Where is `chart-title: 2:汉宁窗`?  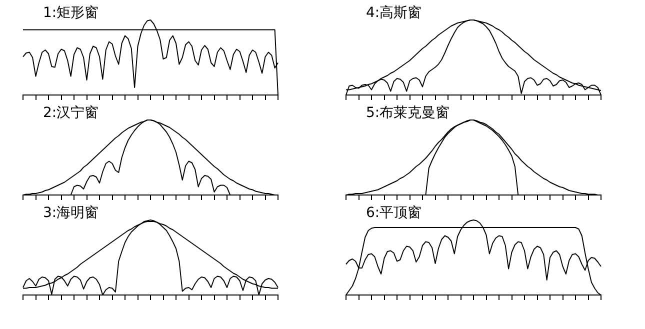 chart-title: 2:汉宁窗 is located at coordinates (71, 113).